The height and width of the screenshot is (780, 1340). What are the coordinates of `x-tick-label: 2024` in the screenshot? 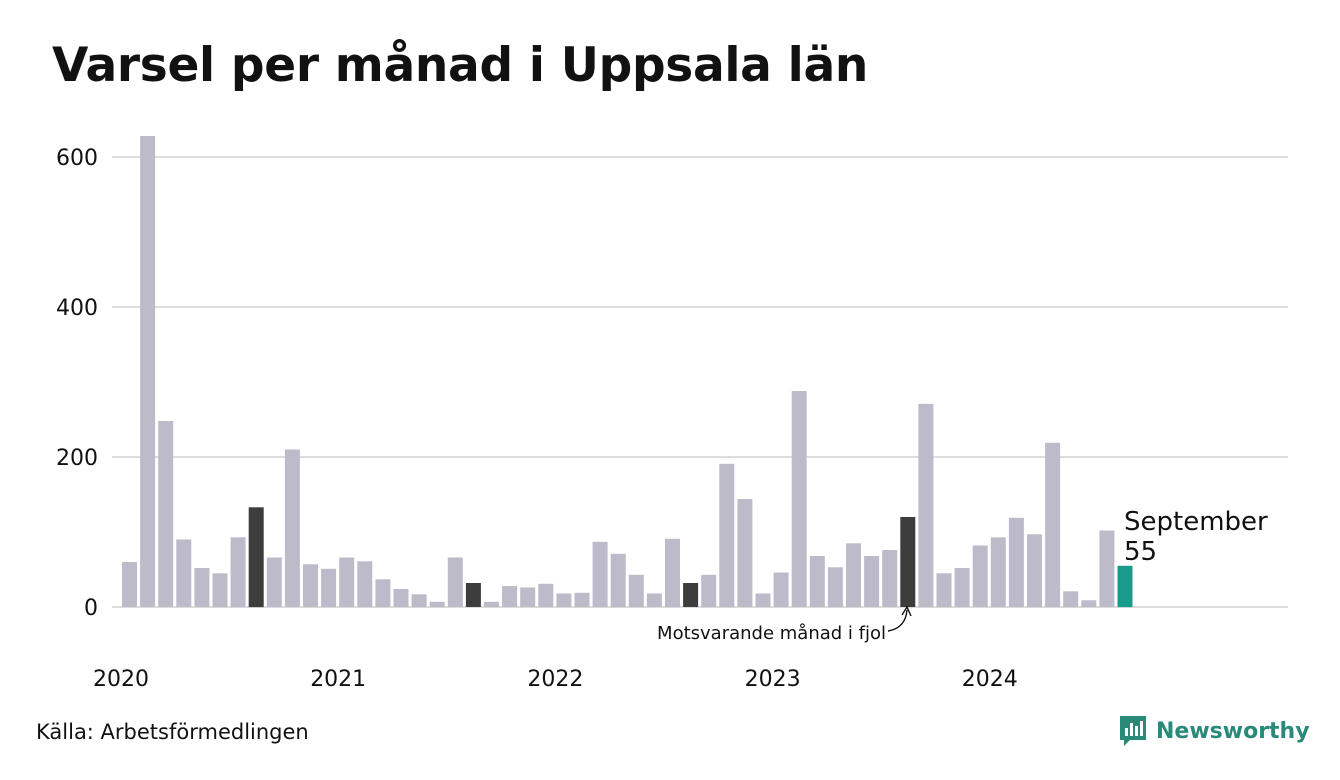 It's located at (990, 679).